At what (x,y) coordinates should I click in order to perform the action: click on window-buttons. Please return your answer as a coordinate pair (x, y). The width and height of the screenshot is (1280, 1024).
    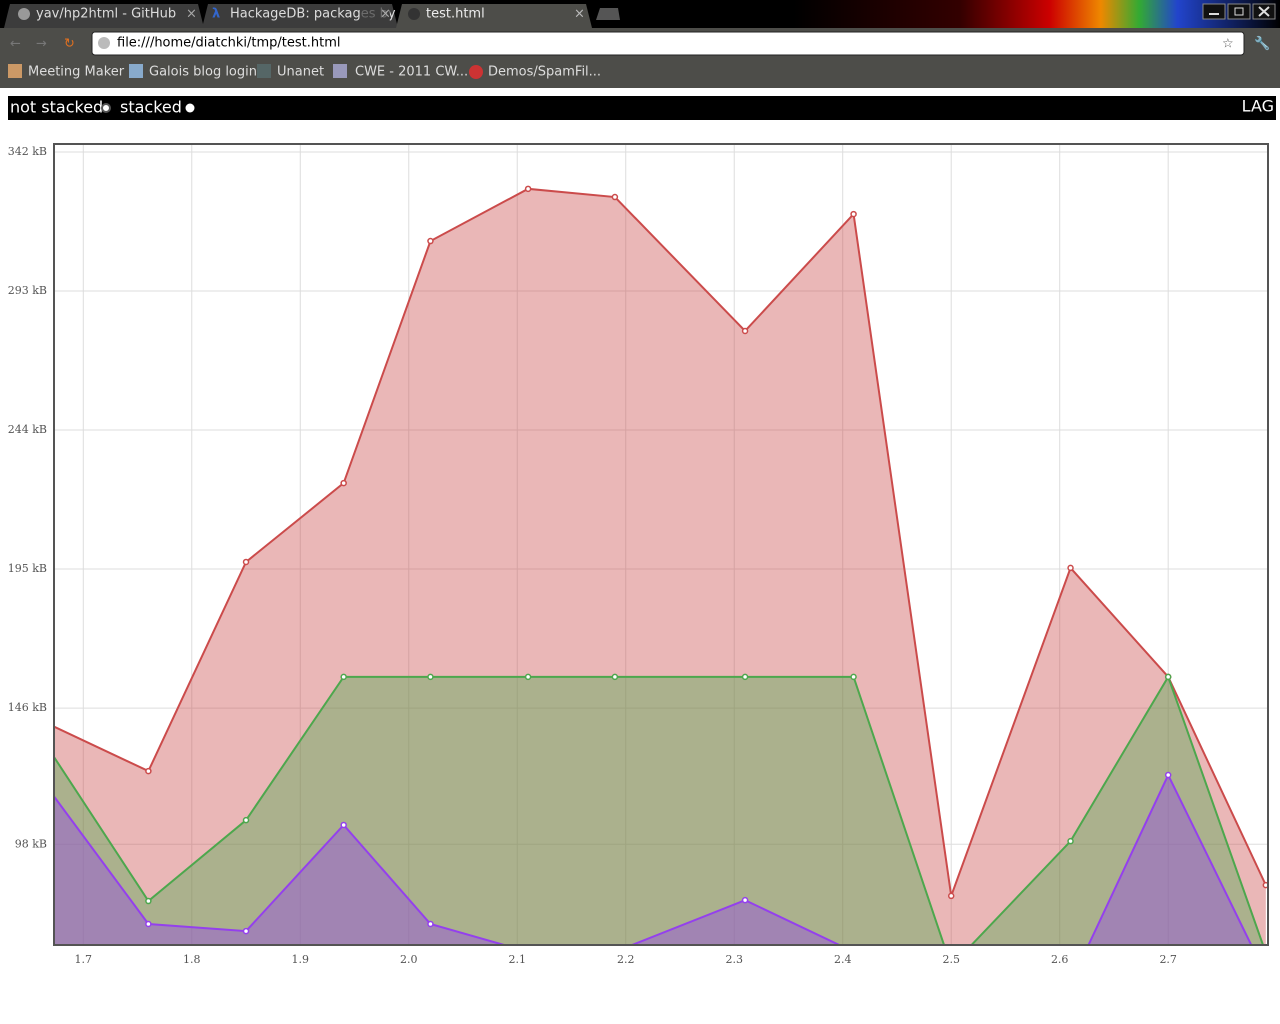
    Looking at the image, I should click on (1239, 11).